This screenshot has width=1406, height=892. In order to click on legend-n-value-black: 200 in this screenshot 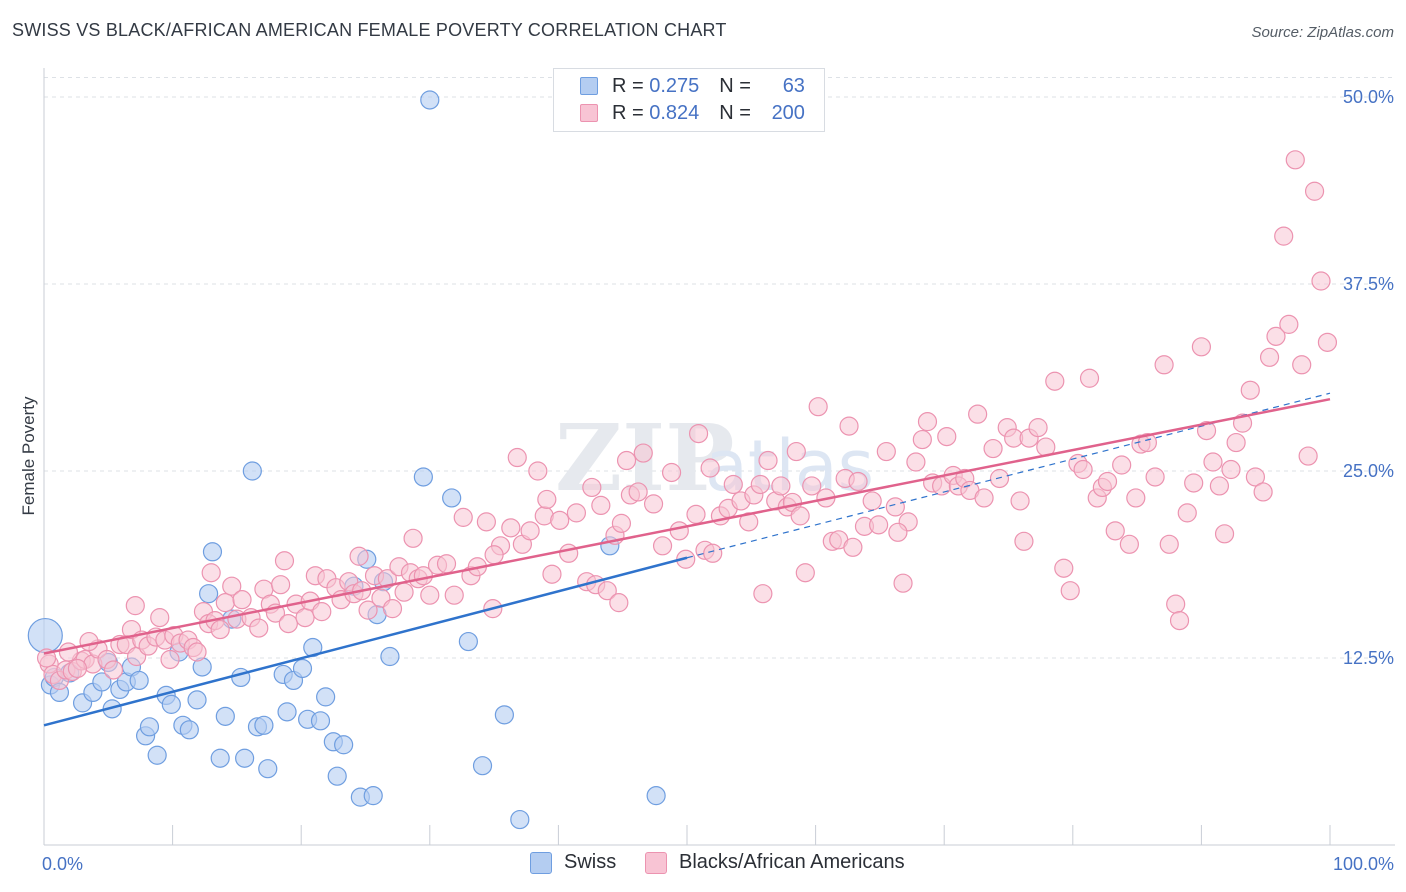, I will do `click(788, 112)`.